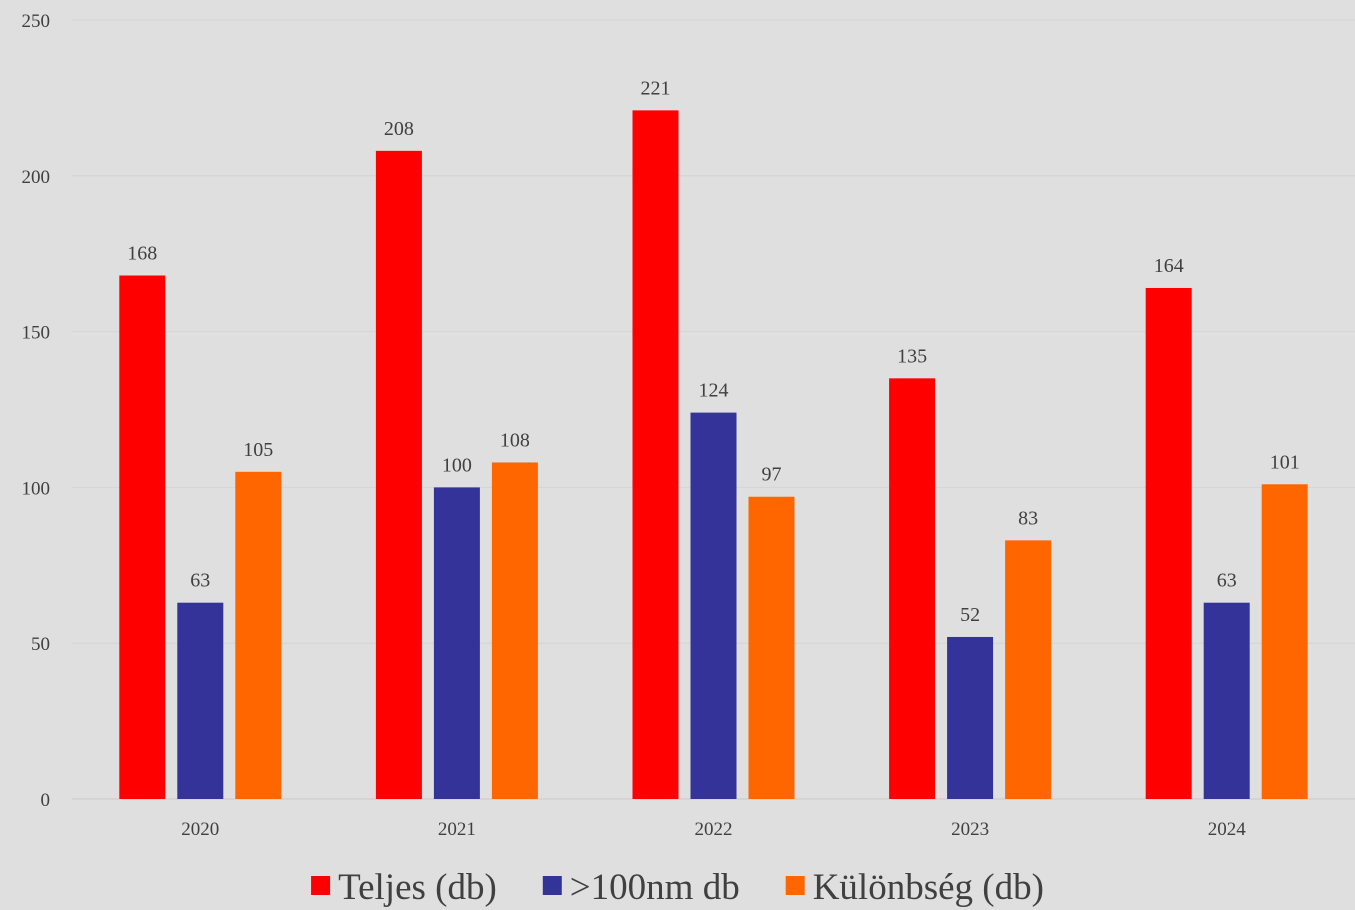 The width and height of the screenshot is (1355, 910). I want to click on data-label: 52, so click(970, 615).